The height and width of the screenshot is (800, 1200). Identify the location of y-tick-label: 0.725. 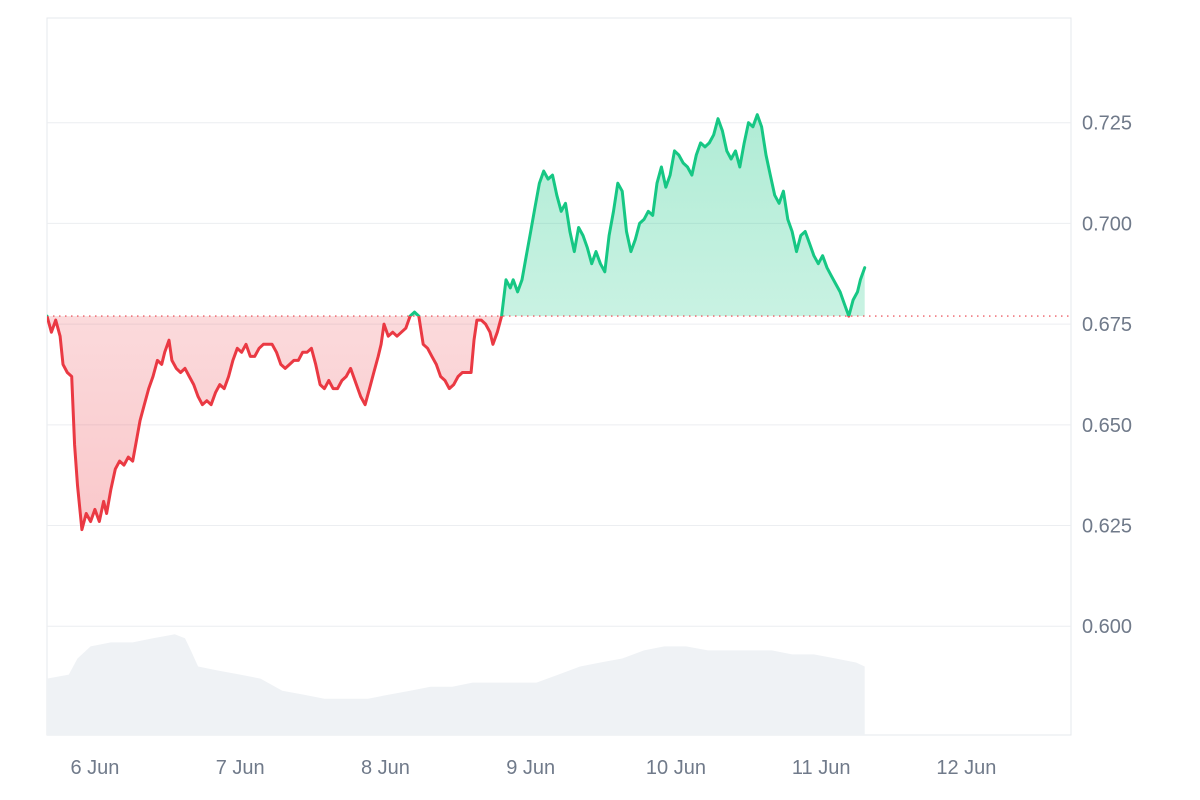
(1107, 124).